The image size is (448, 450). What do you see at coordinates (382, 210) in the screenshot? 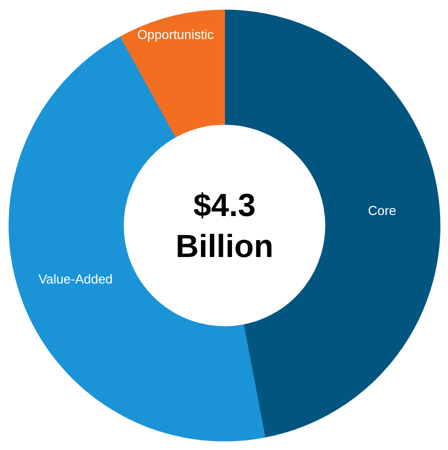
I see `slice-label: Core` at bounding box center [382, 210].